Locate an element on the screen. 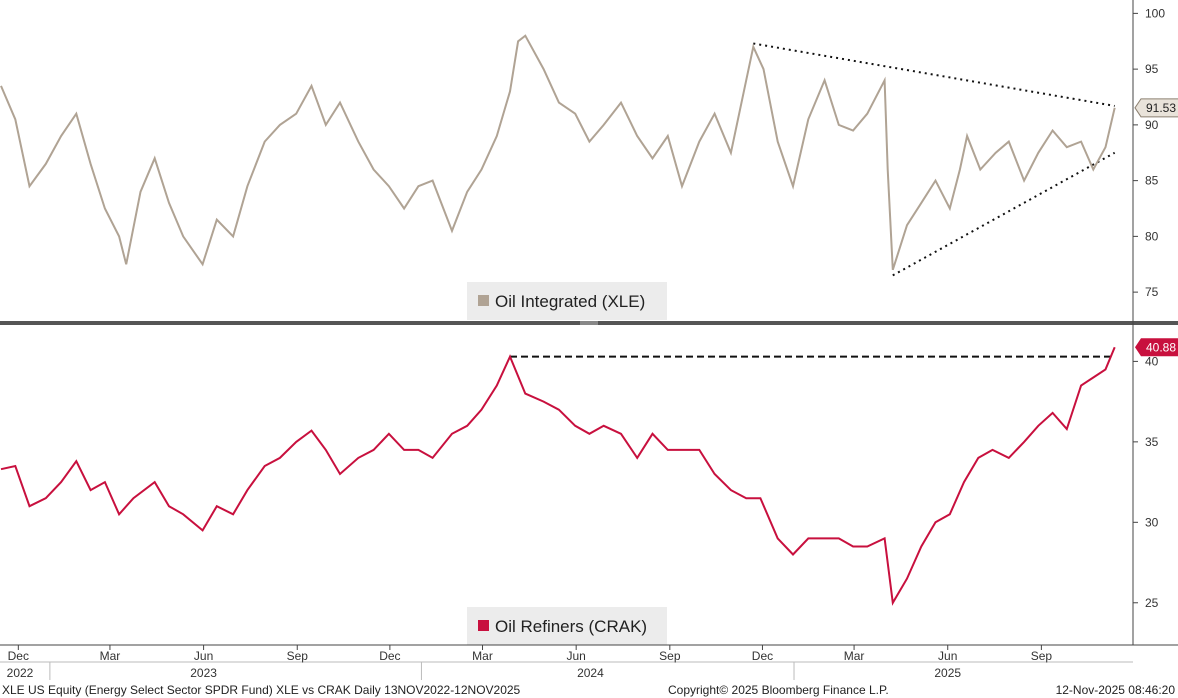 The width and height of the screenshot is (1178, 698). y-tick-label: 85 is located at coordinates (1152, 181).